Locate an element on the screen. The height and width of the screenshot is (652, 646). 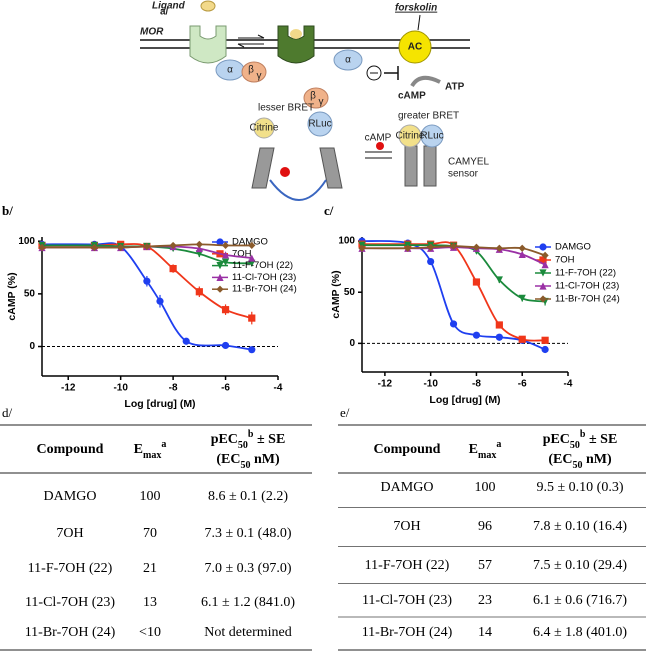
linker is located at coordinates (298, 190).